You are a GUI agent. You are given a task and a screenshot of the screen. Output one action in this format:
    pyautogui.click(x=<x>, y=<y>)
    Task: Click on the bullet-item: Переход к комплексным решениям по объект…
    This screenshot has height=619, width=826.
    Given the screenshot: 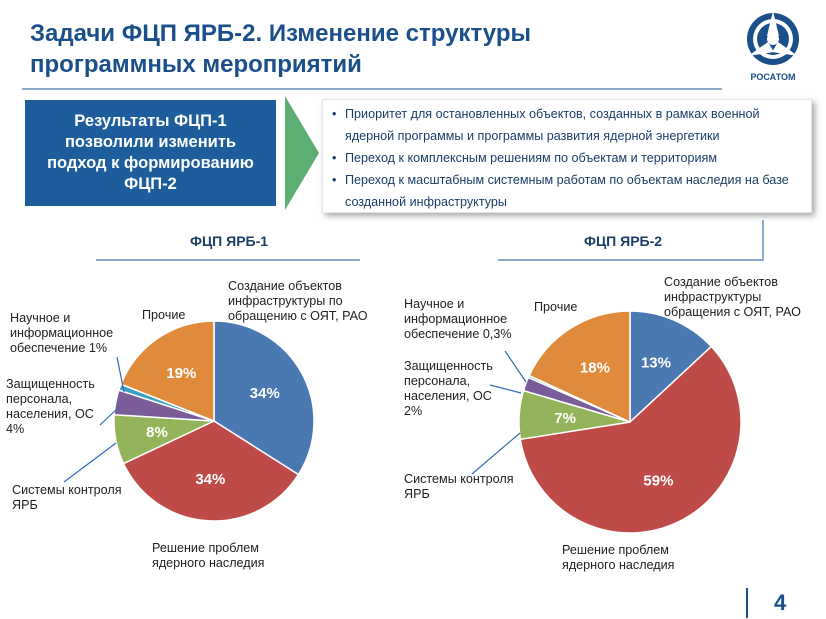 What is the action you would take?
    pyautogui.click(x=571, y=158)
    